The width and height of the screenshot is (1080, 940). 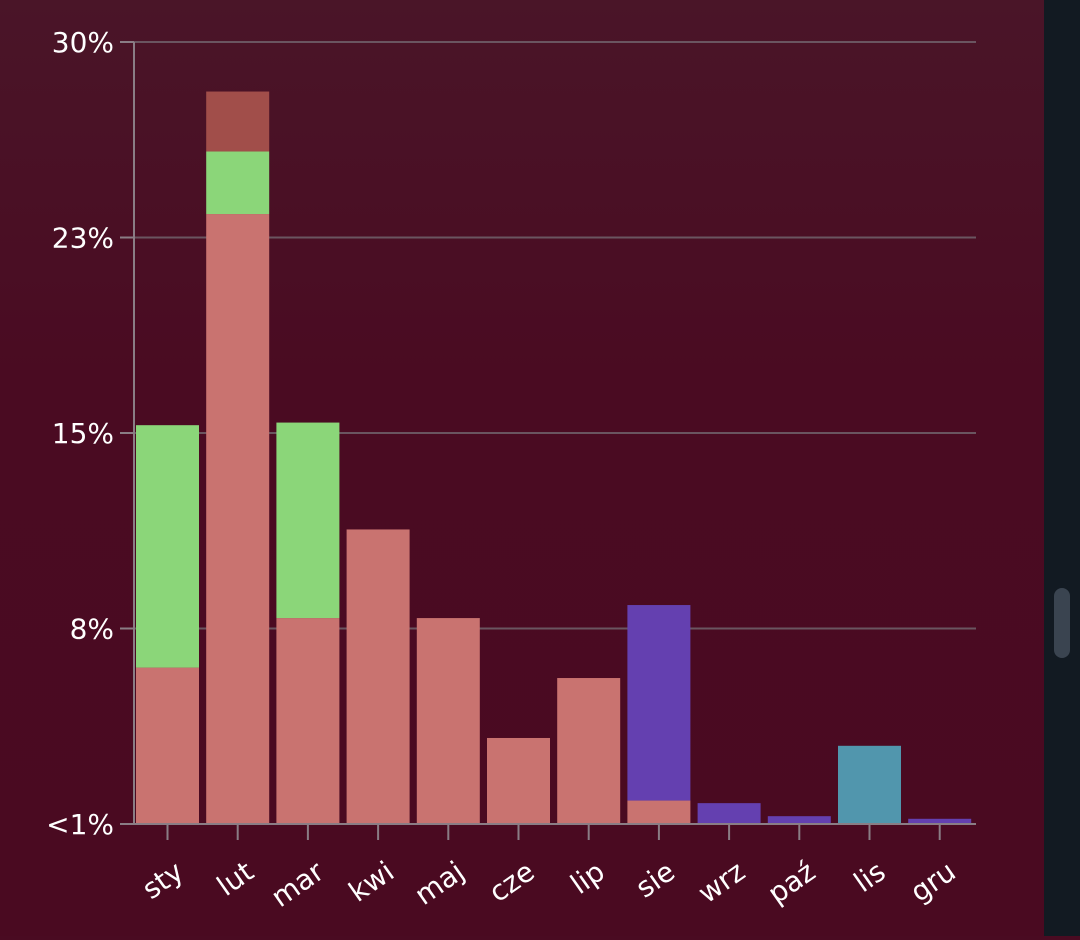 I want to click on bar-paź-series-3, so click(x=799, y=820).